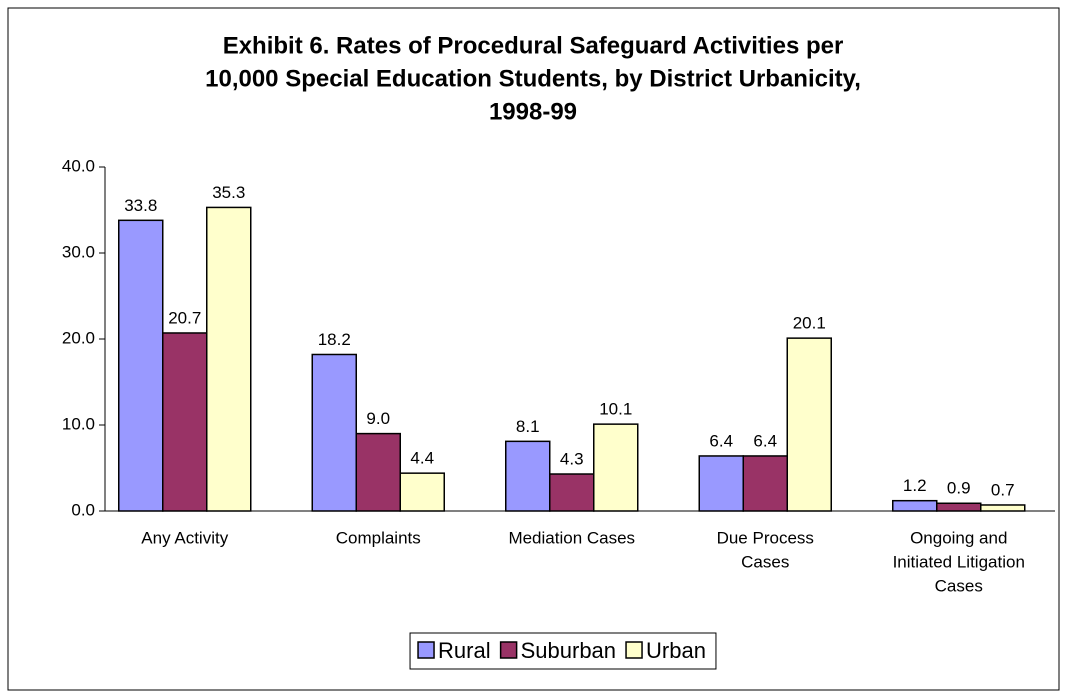  I want to click on x-tick-label: Due Process, so click(765, 537).